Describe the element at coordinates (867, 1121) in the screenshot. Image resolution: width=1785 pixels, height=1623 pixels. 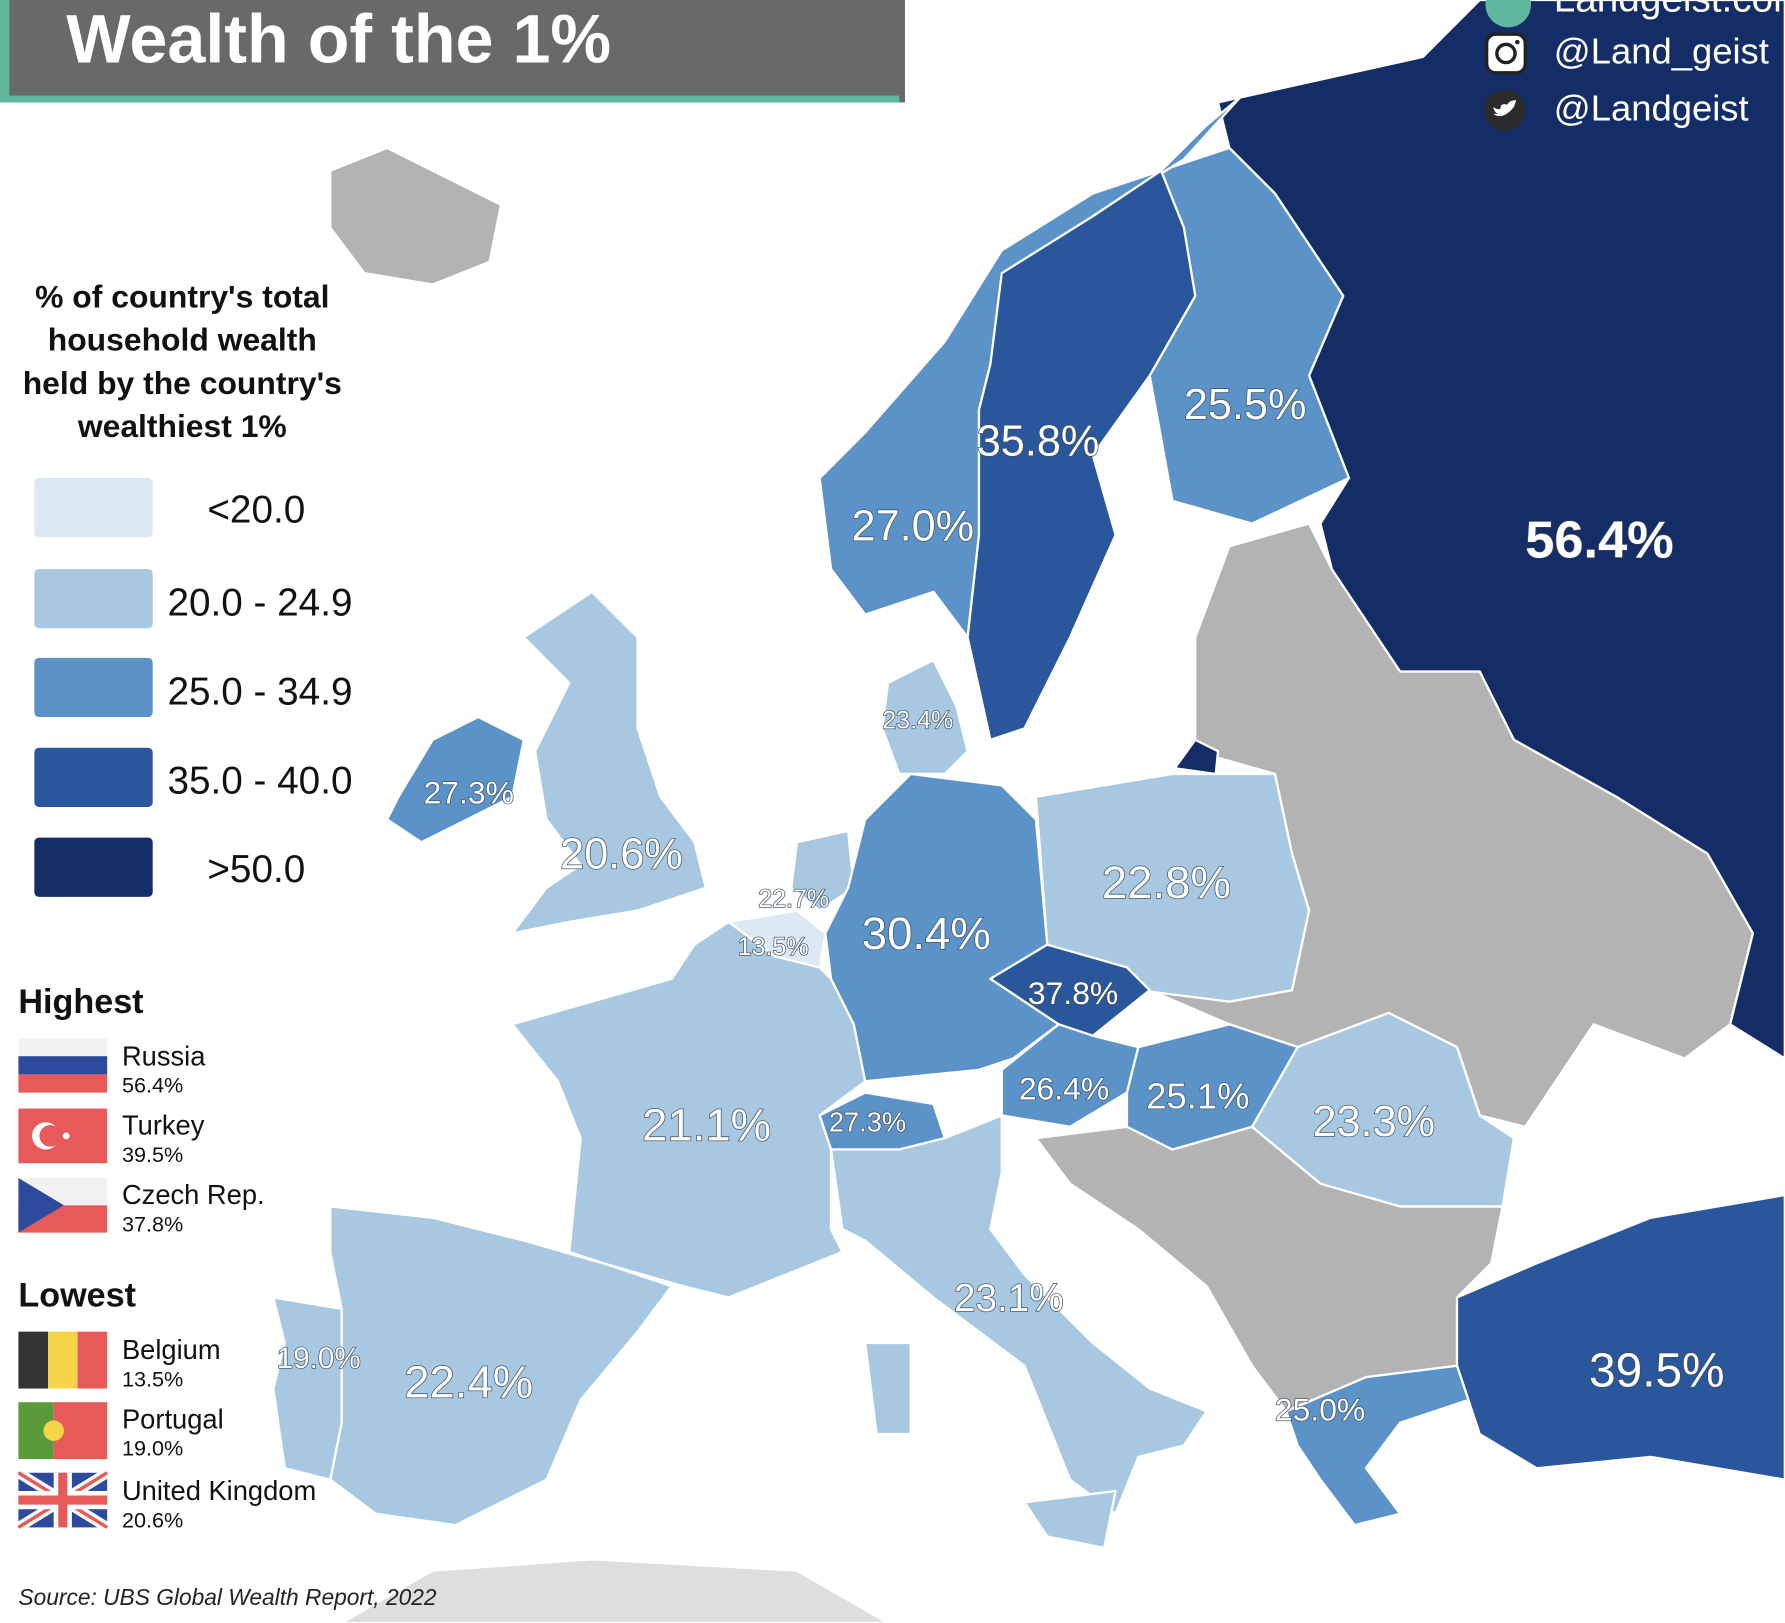
I see `label-switzerland: 27.3%` at that location.